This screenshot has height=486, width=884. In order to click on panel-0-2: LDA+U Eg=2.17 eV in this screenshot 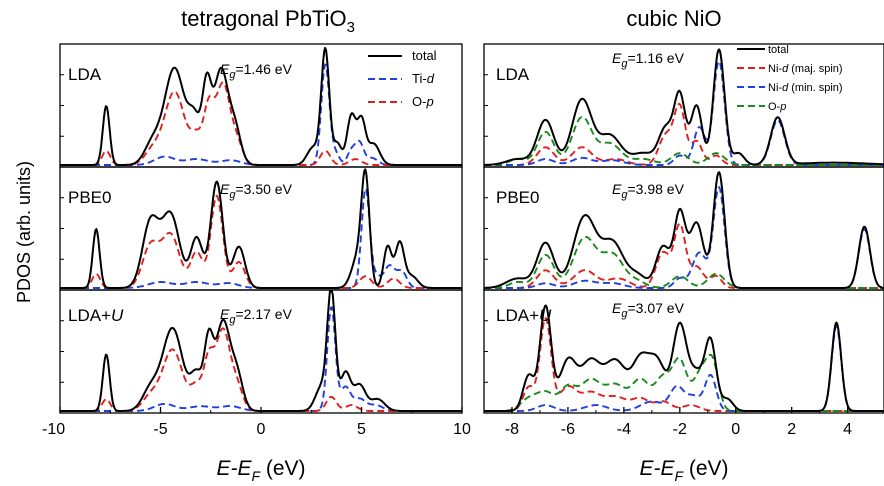, I will do `click(261, 351)`.